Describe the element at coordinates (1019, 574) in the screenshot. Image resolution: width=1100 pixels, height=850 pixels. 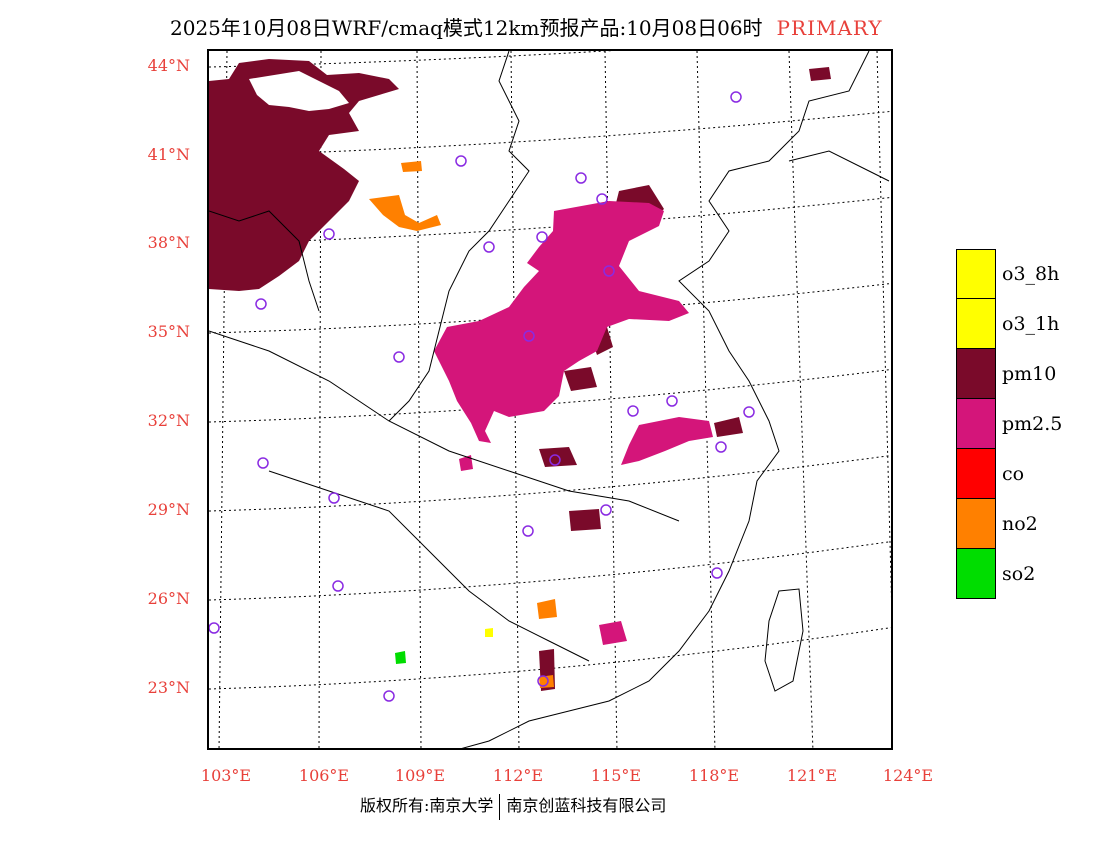
I see `legend-label-so2: so2` at that location.